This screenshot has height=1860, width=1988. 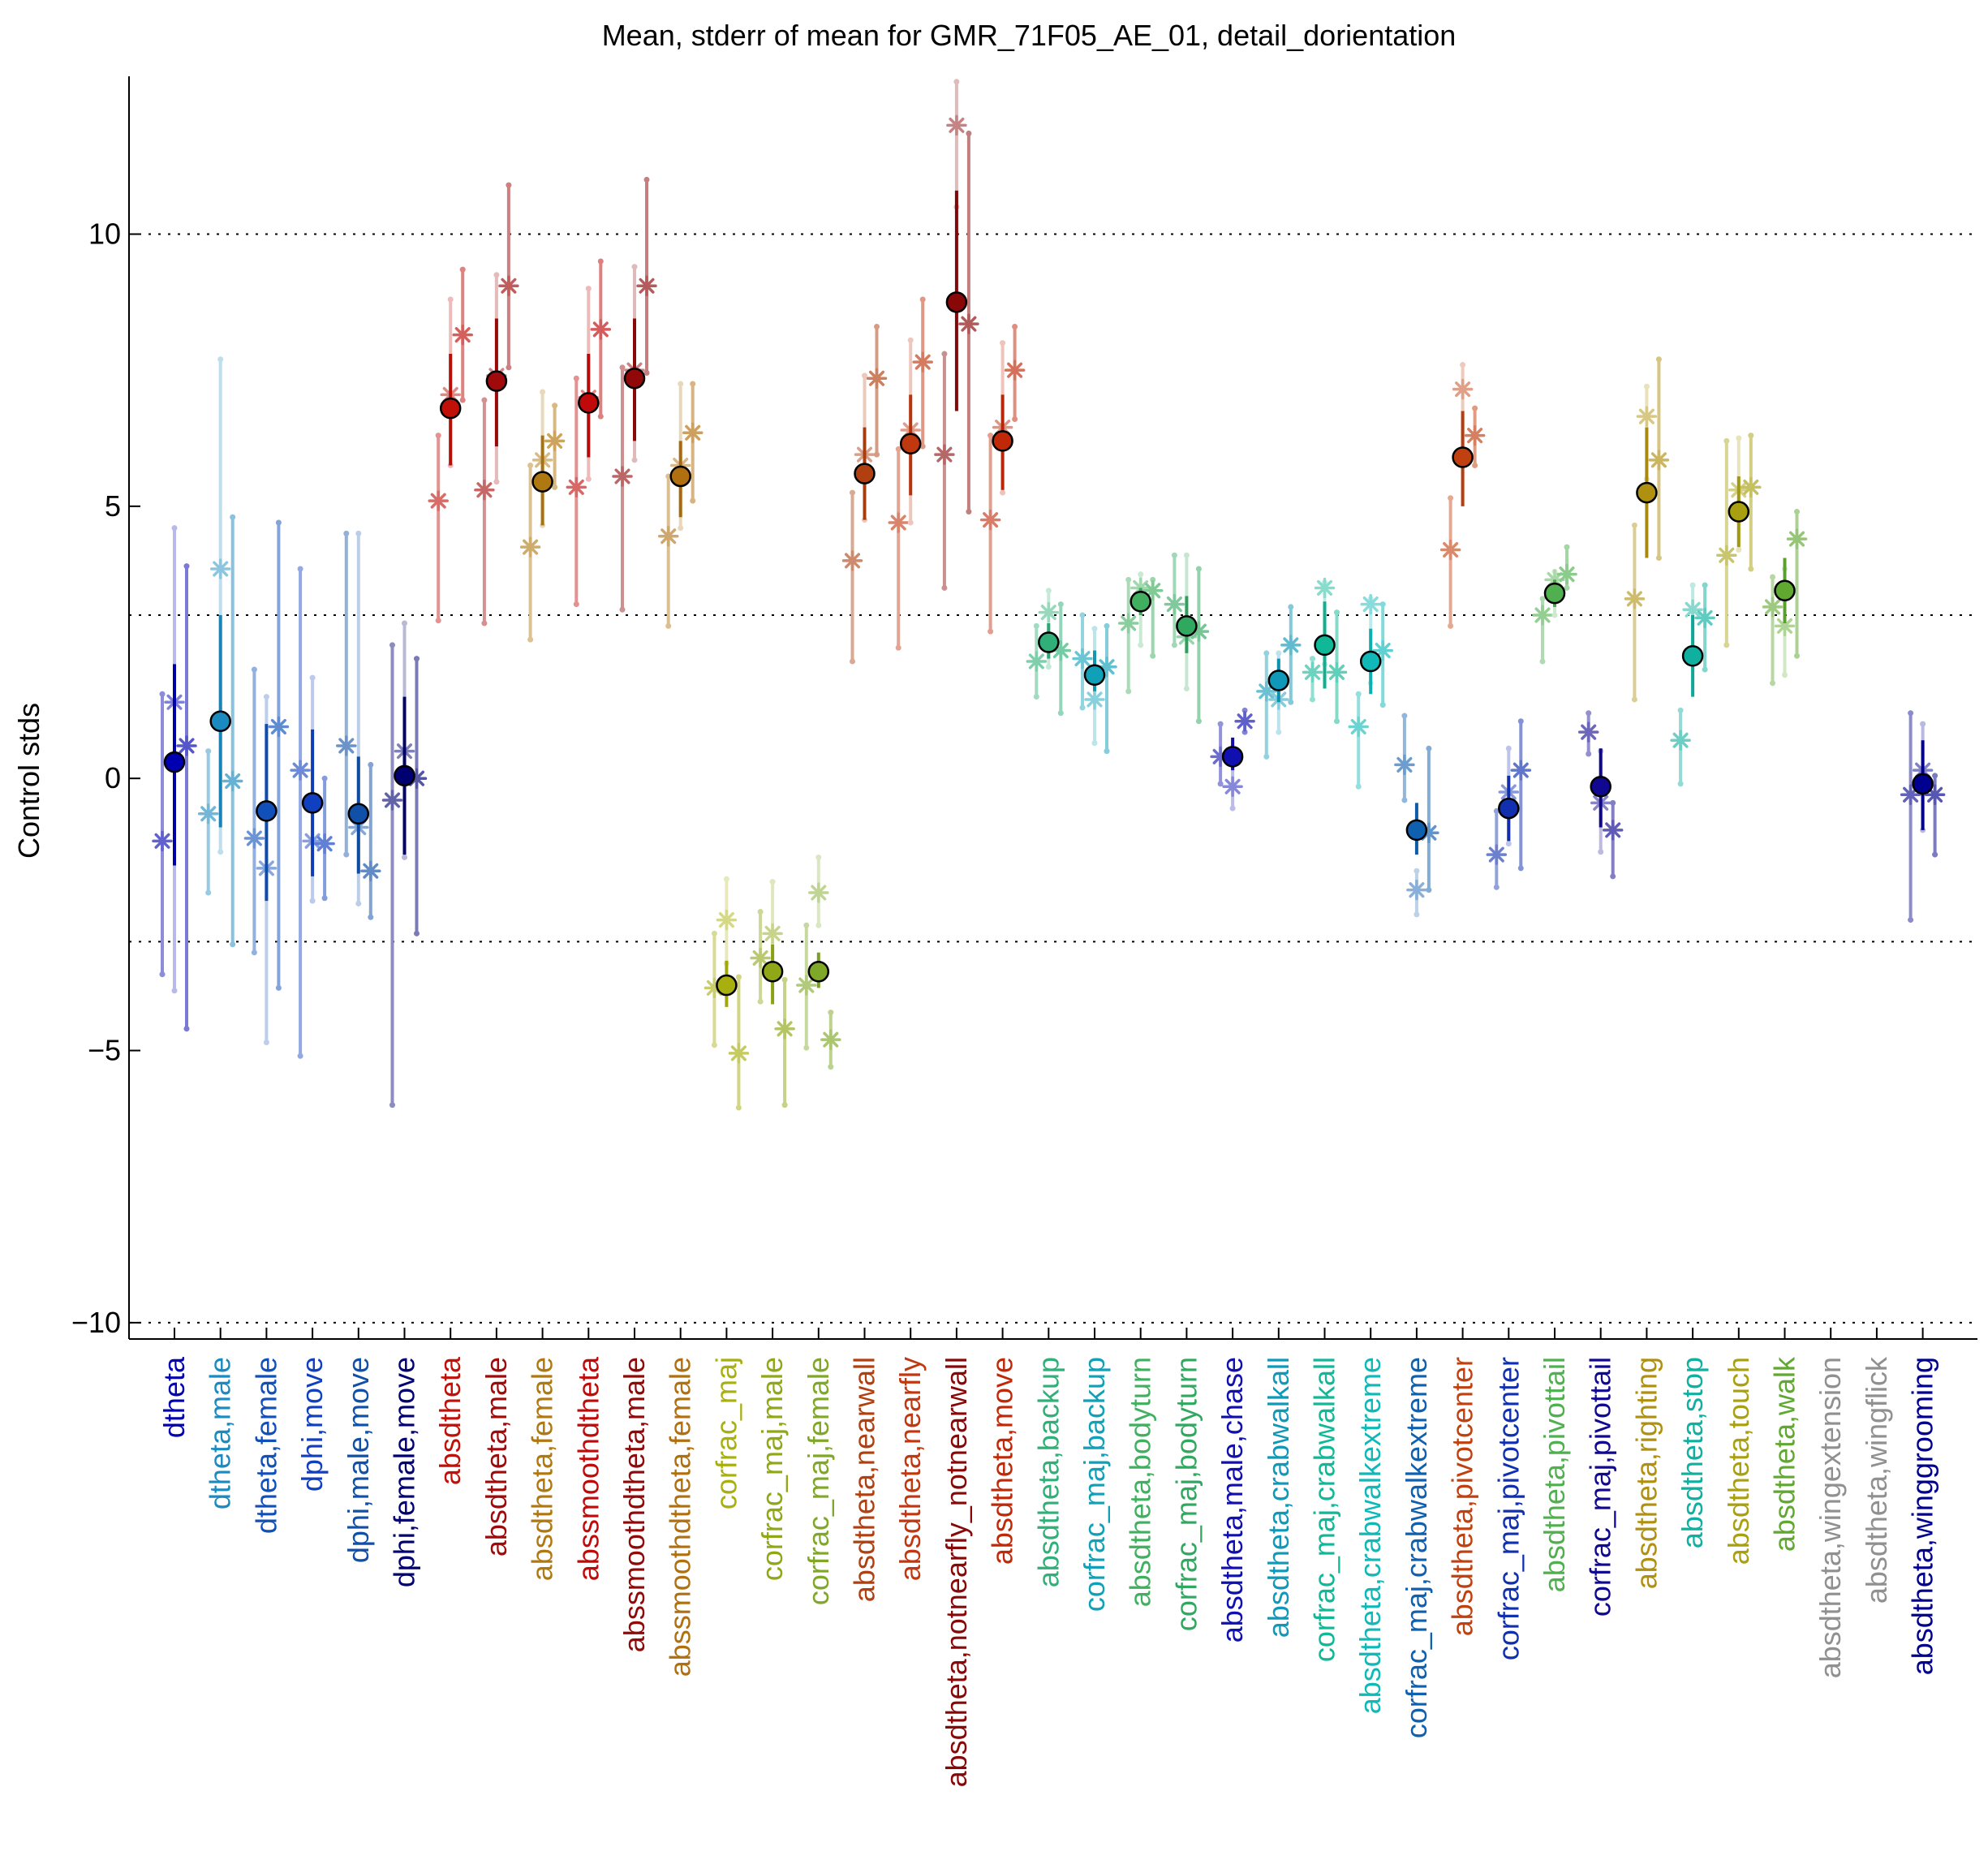 What do you see at coordinates (96, 1322) in the screenshot?
I see `y-tick-label: −10` at bounding box center [96, 1322].